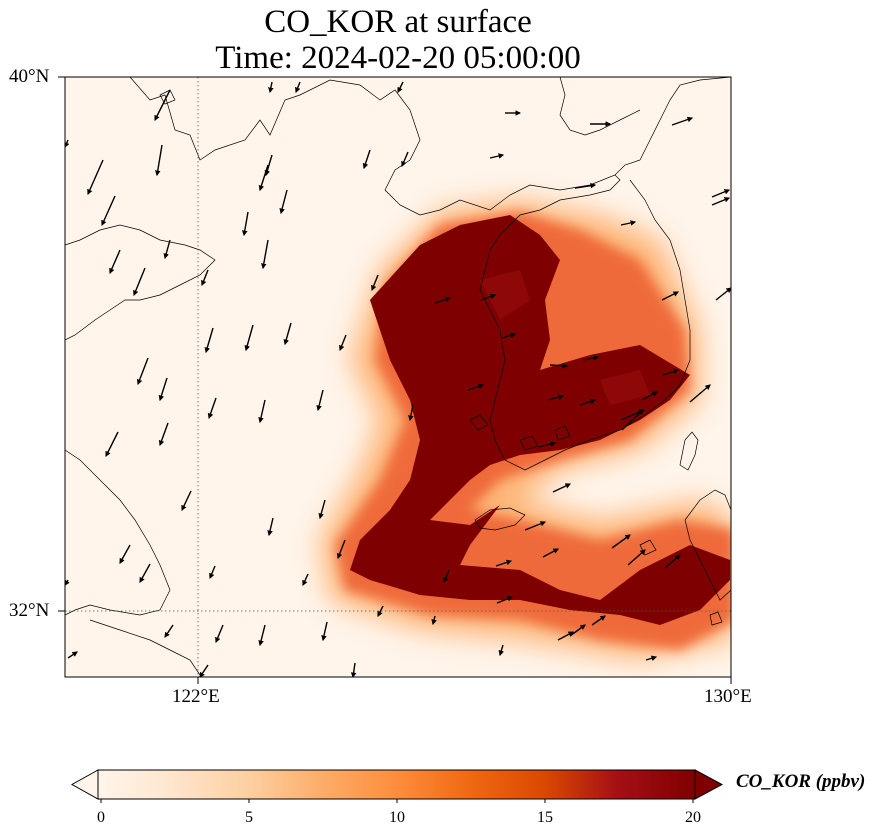 The width and height of the screenshot is (886, 839). What do you see at coordinates (728, 696) in the screenshot?
I see `lon-tick-130E: 130°E` at bounding box center [728, 696].